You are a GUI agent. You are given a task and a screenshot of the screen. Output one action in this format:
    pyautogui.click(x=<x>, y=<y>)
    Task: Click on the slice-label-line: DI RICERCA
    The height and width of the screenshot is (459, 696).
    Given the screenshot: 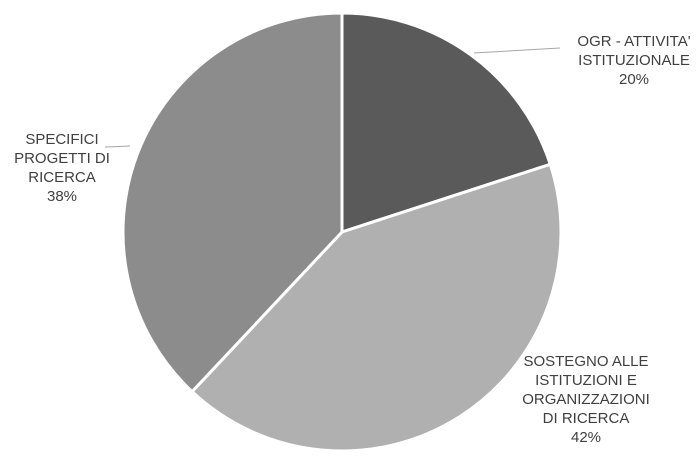 What is the action you would take?
    pyautogui.click(x=586, y=418)
    